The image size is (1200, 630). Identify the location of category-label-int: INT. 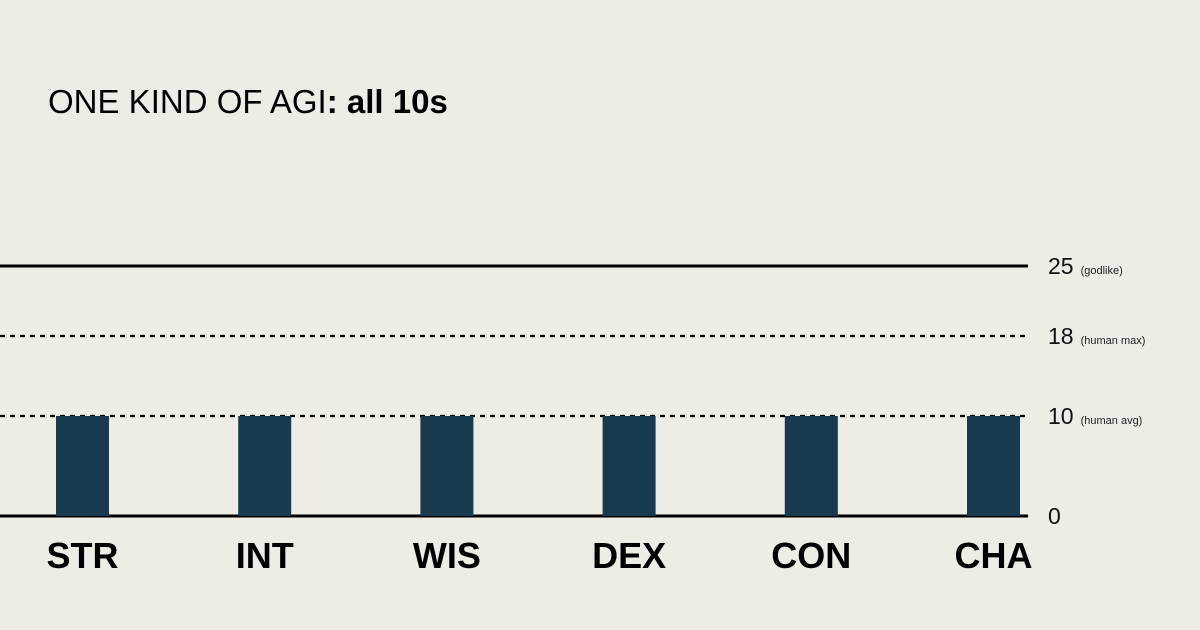
(265, 555).